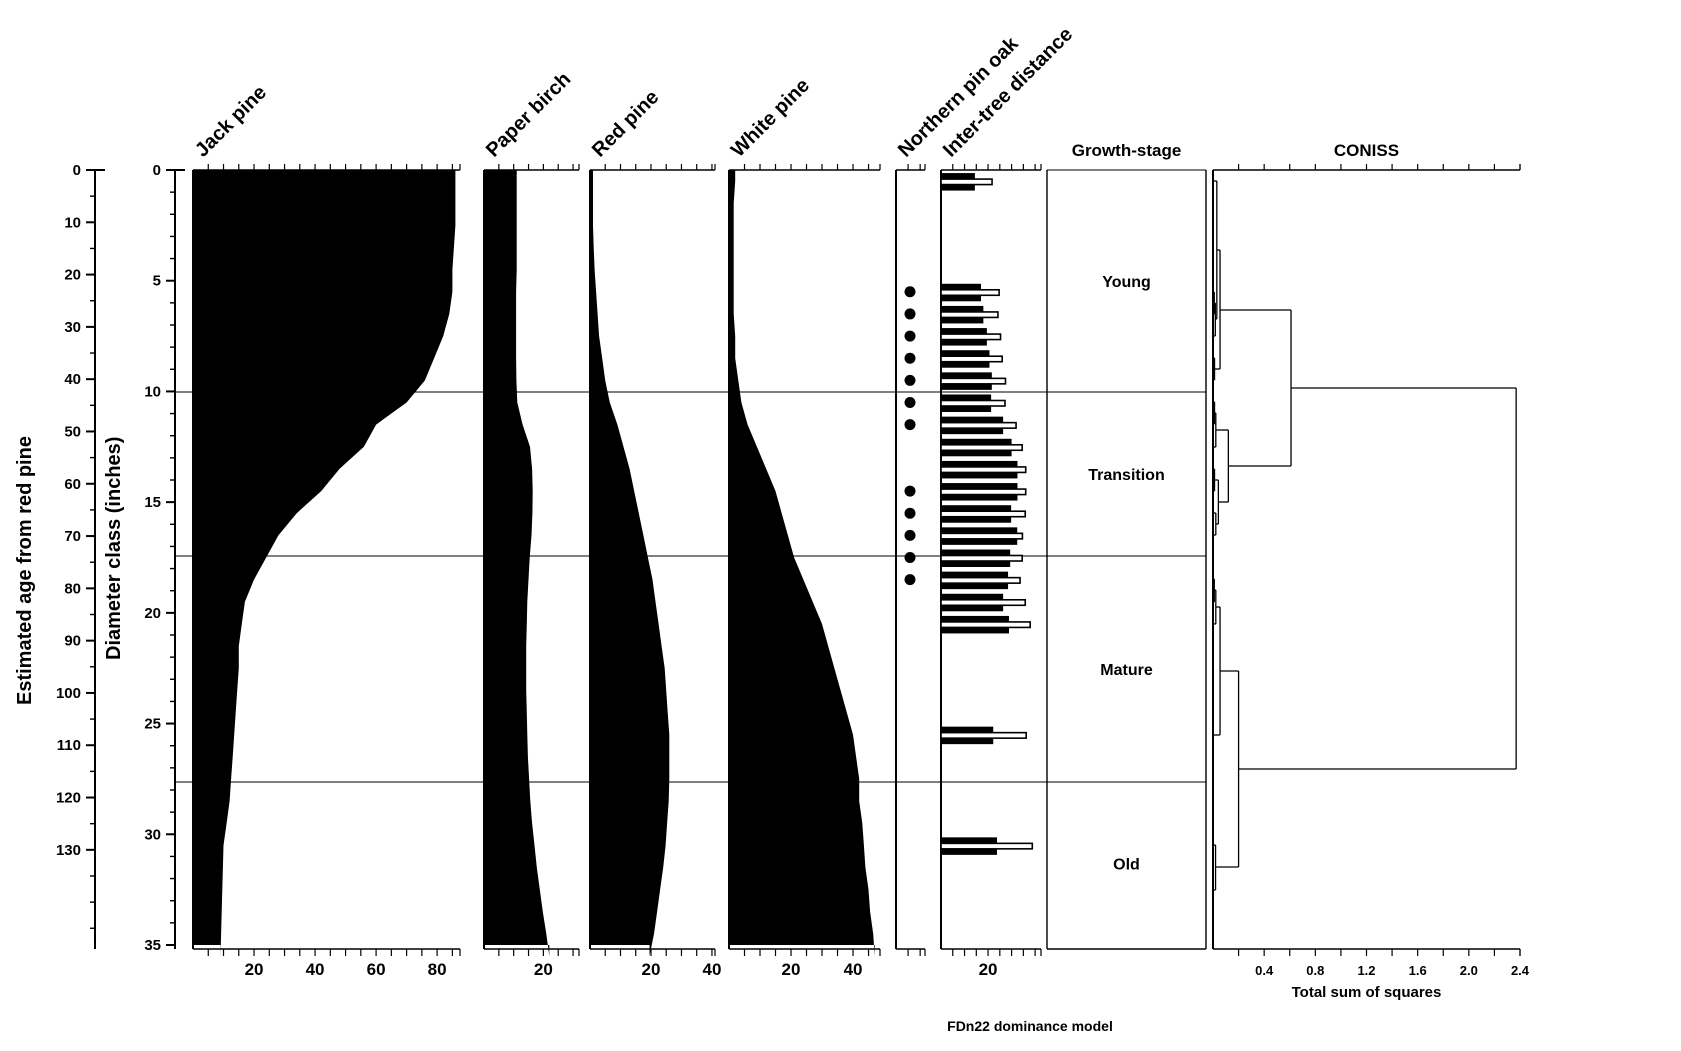 This screenshot has width=1681, height=1051. Describe the element at coordinates (72, 641) in the screenshot. I see `axis-tick-label: 90` at that location.